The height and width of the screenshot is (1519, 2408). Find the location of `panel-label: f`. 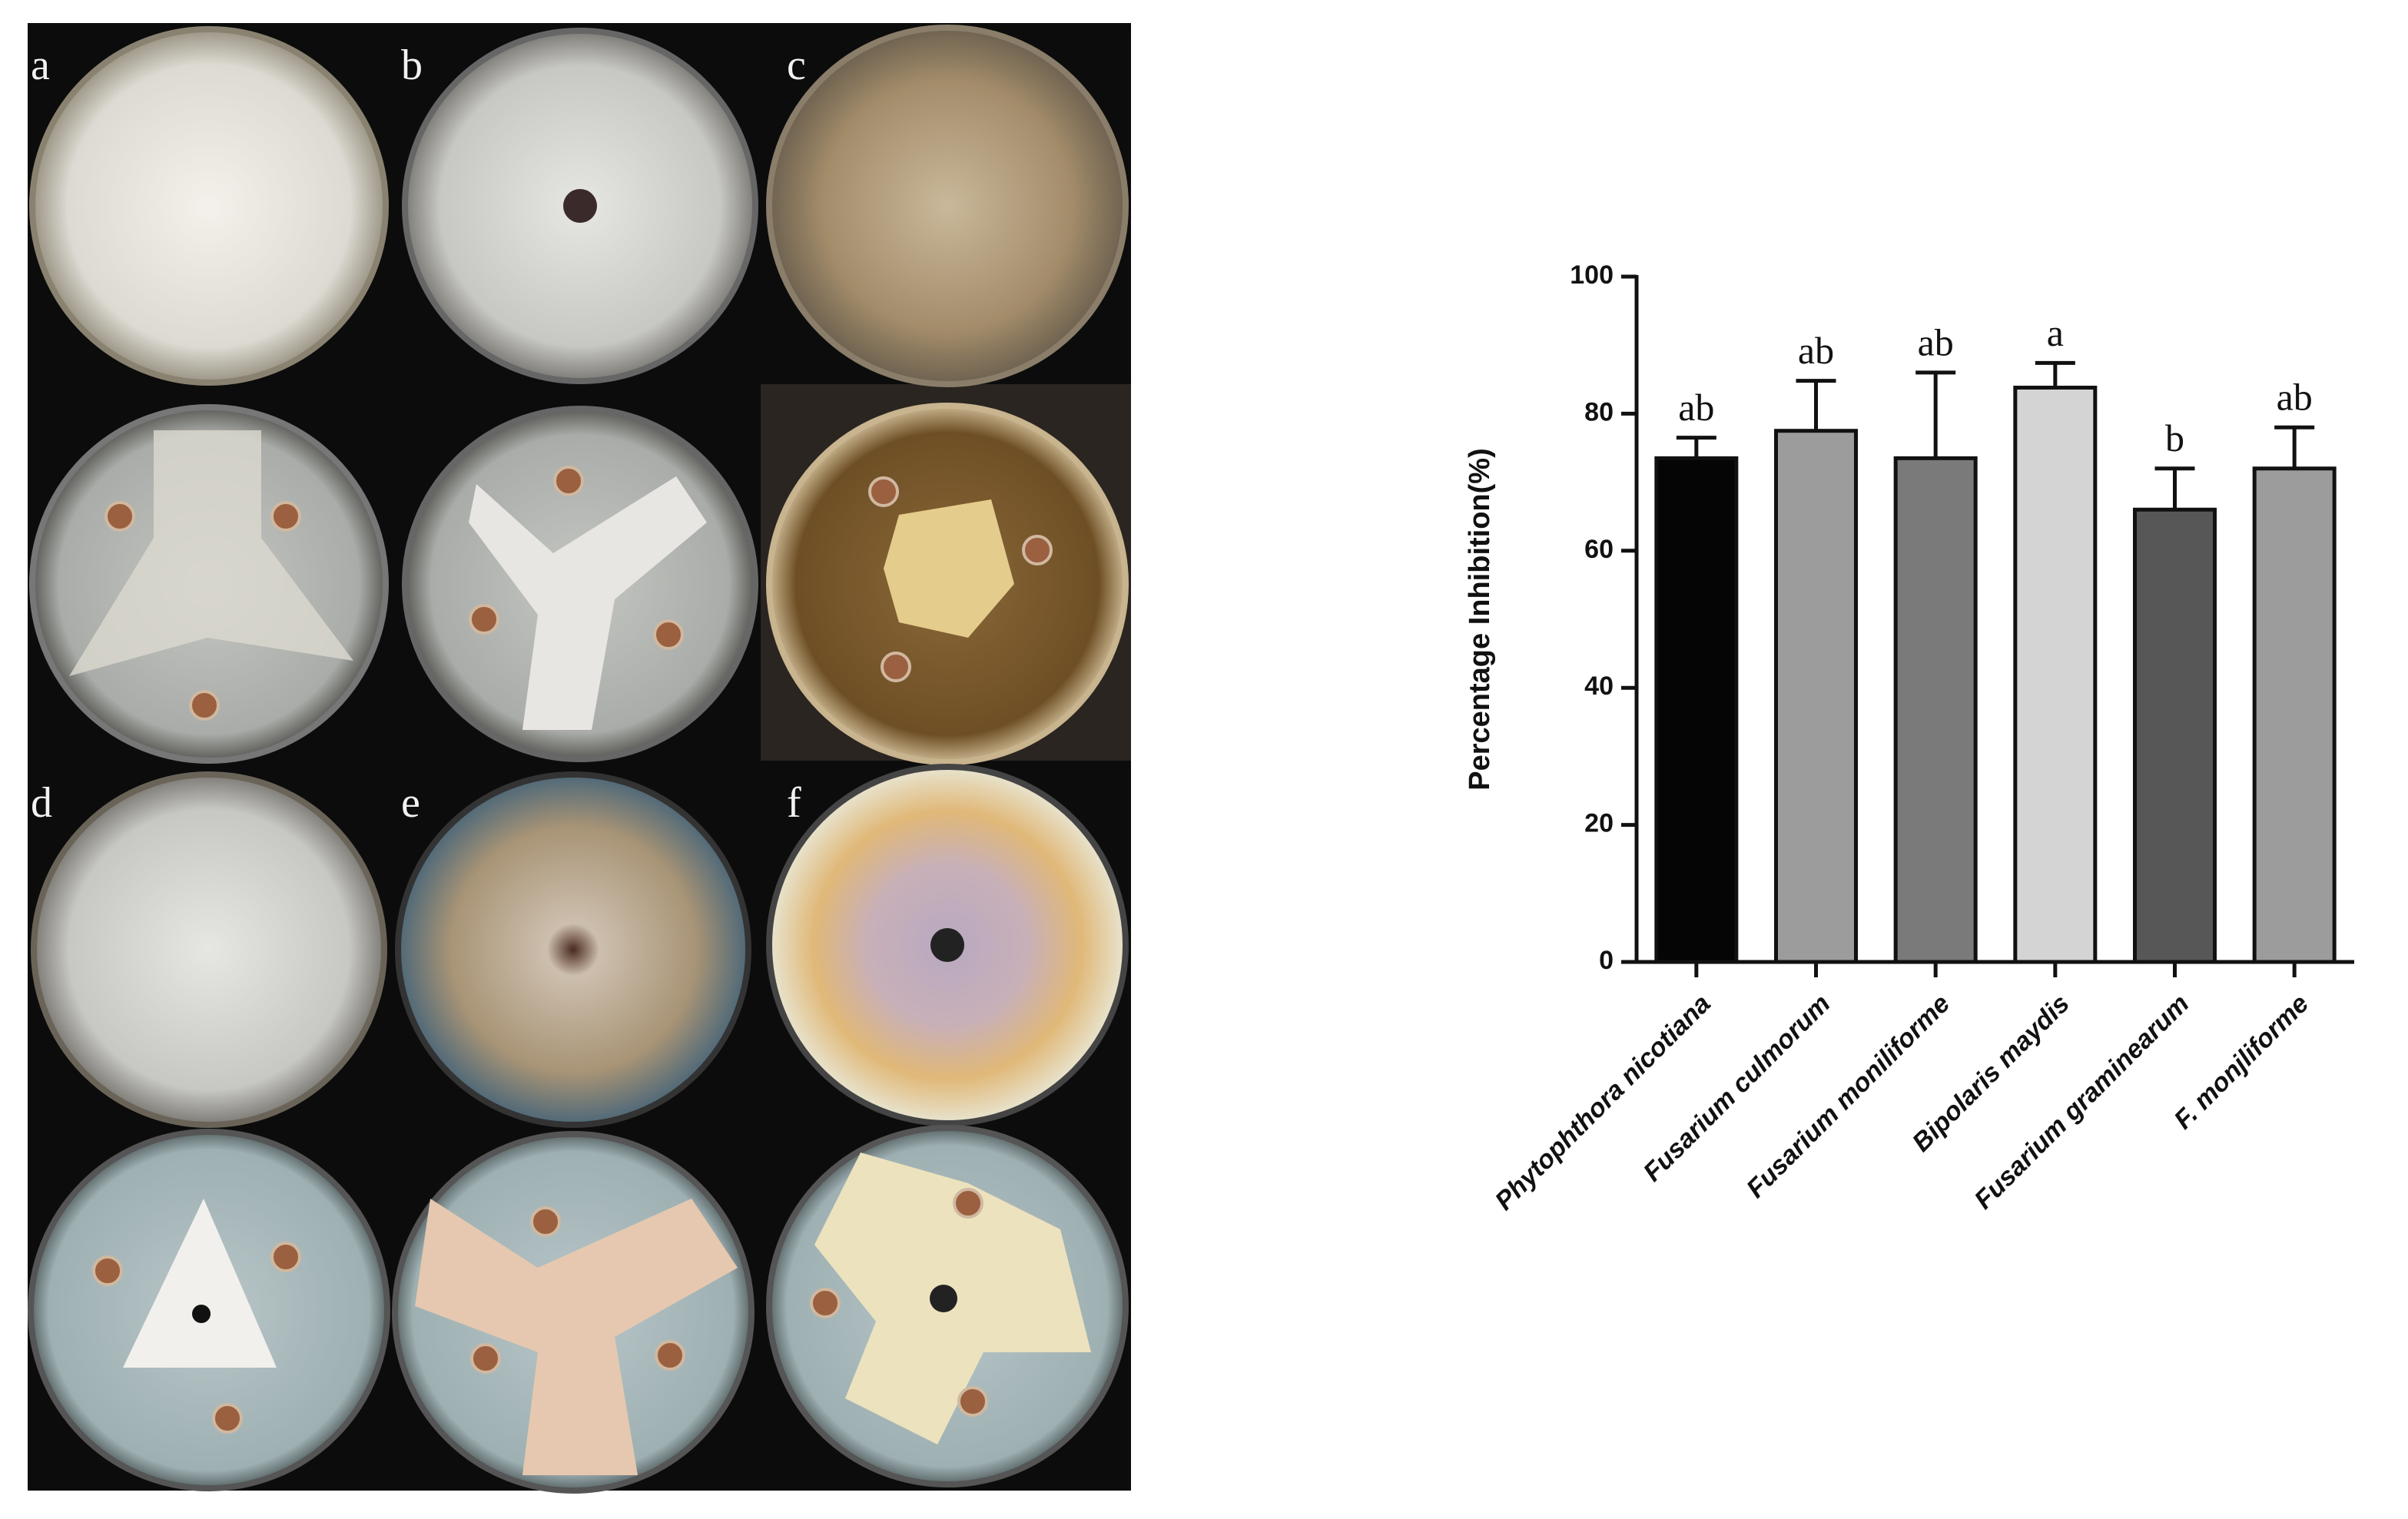

panel-label: f is located at coordinates (794, 803).